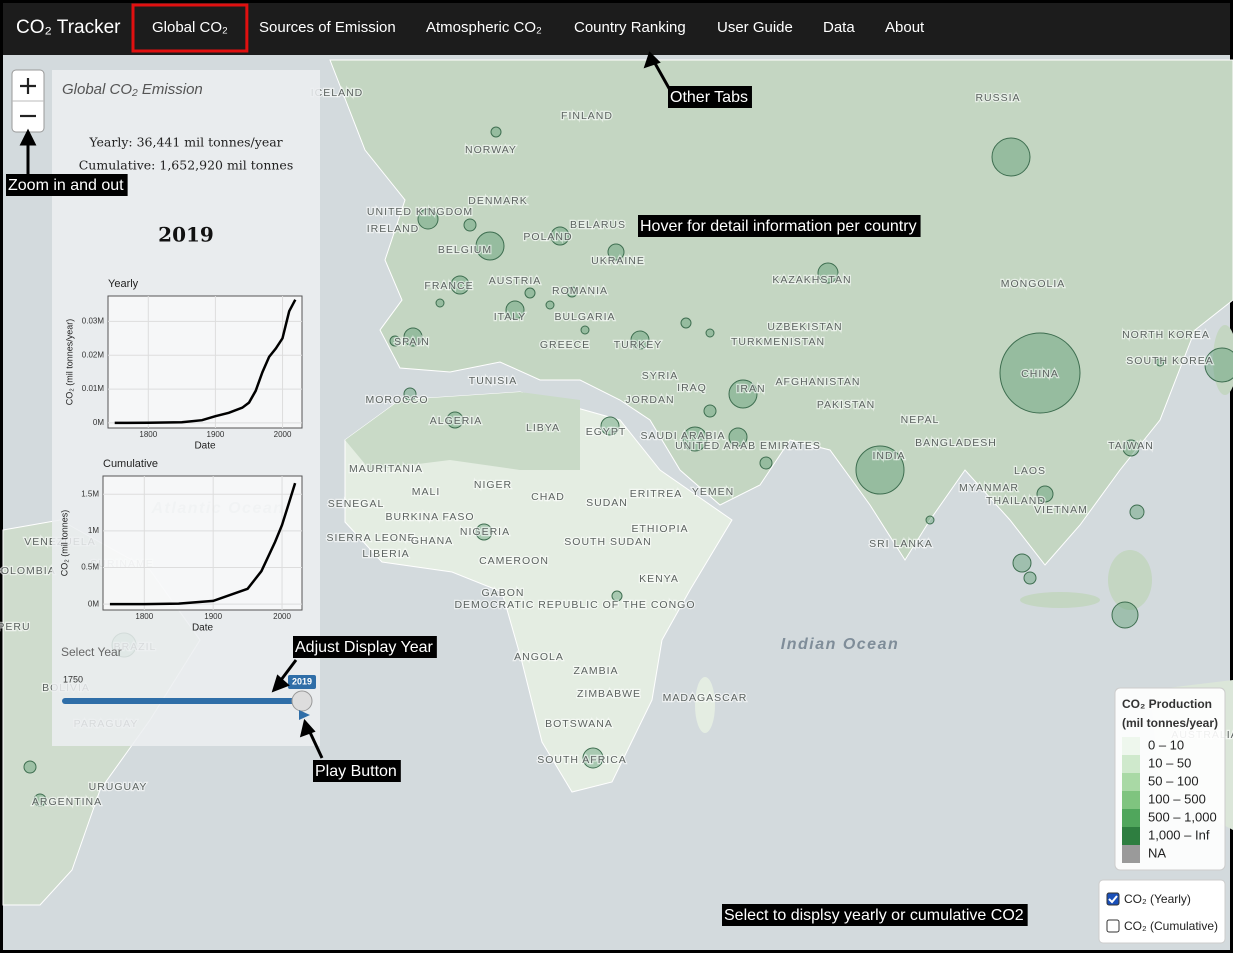 The image size is (1233, 953). Describe the element at coordinates (186, 235) in the screenshot. I see `display-year: 2019` at that location.